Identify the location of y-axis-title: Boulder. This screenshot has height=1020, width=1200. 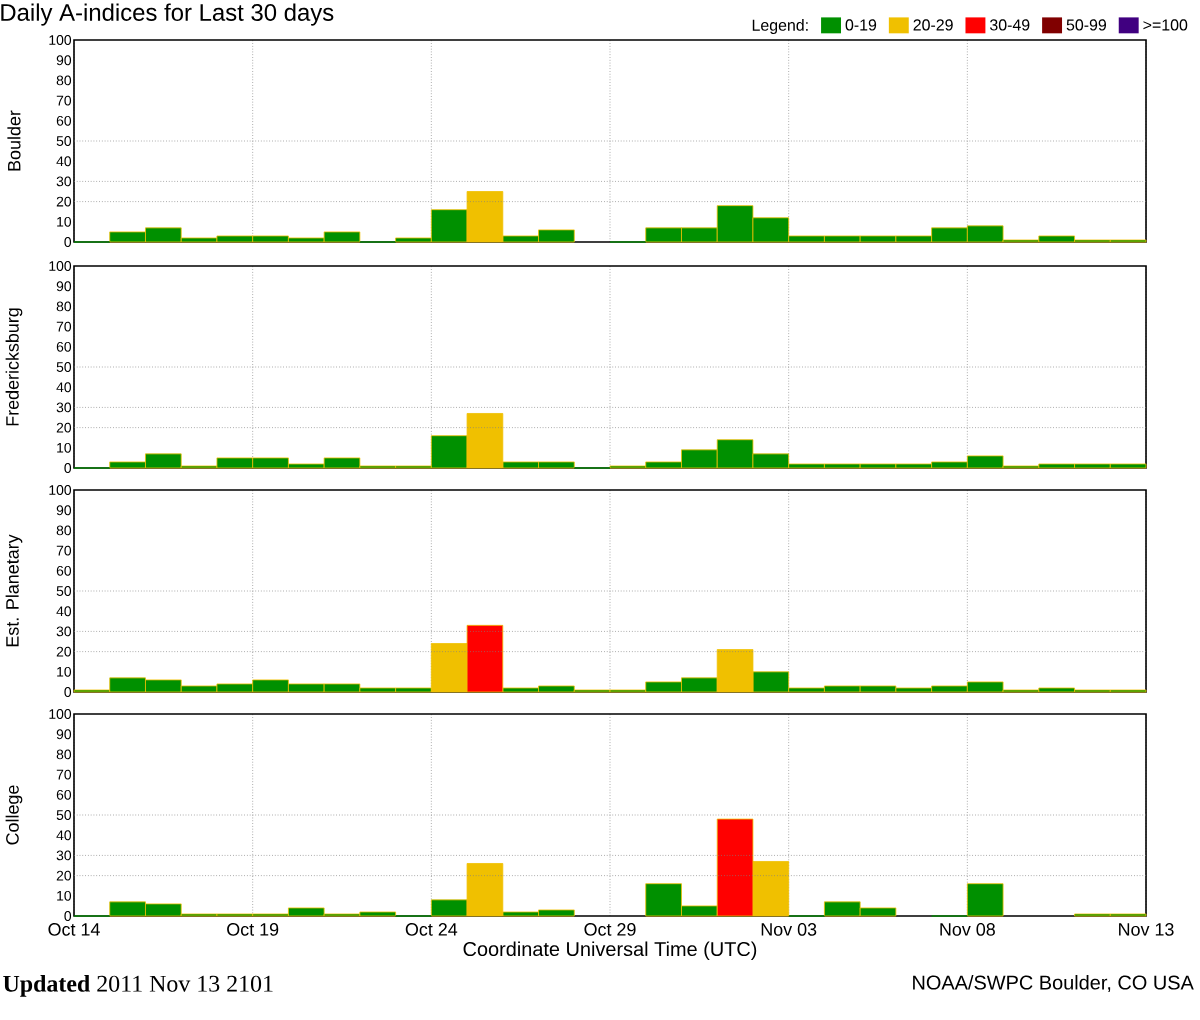
(14, 140).